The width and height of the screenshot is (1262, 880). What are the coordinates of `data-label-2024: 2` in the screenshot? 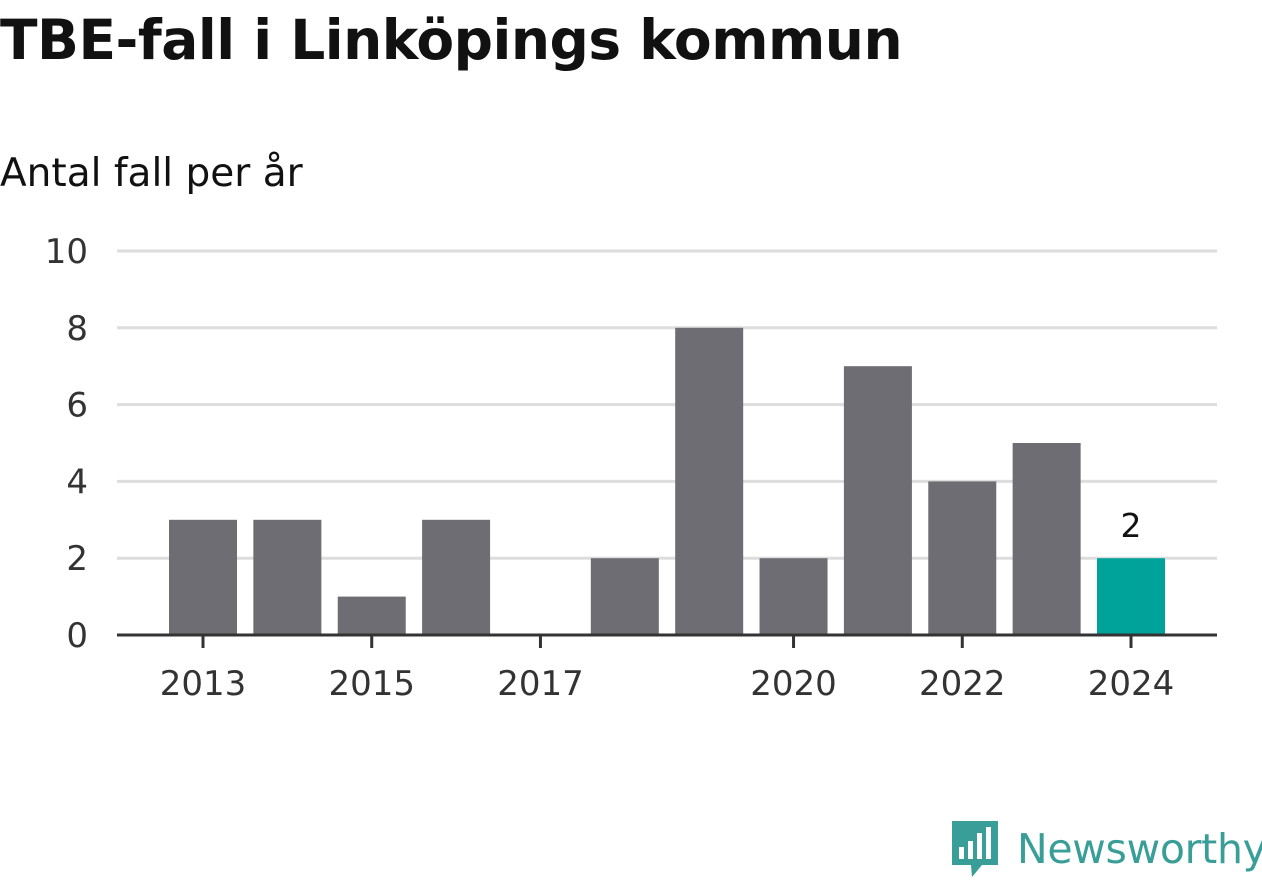 It's located at (1131, 525).